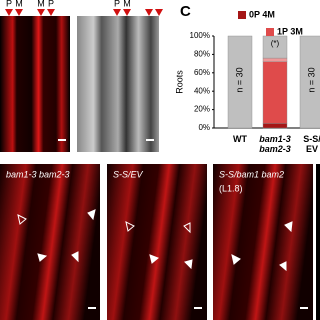 Image resolution: width=320 pixels, height=320 pixels. I want to click on x-tick-label-line: WT, so click(240, 139).